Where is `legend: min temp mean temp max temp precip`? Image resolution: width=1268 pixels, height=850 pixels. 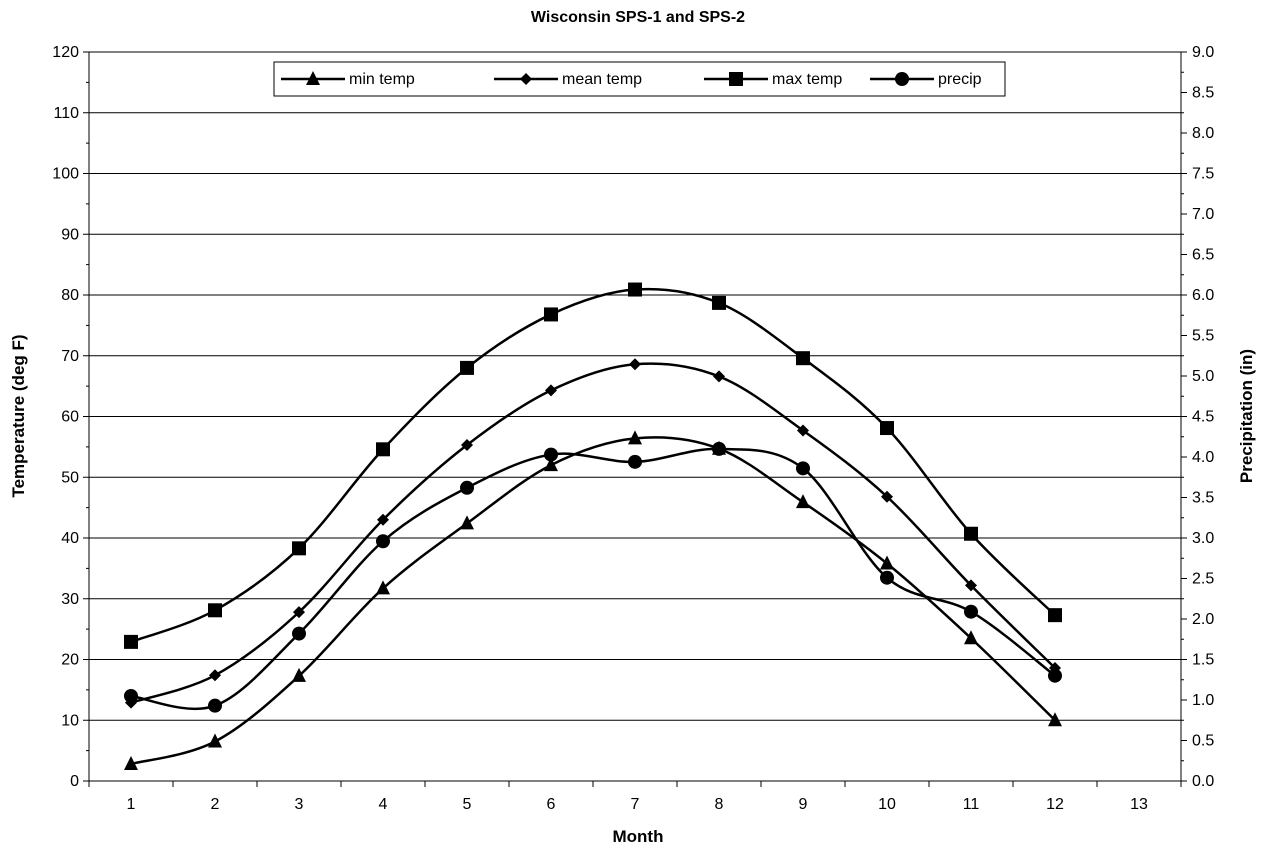
legend: min temp mean temp max temp precip is located at coordinates (639, 79).